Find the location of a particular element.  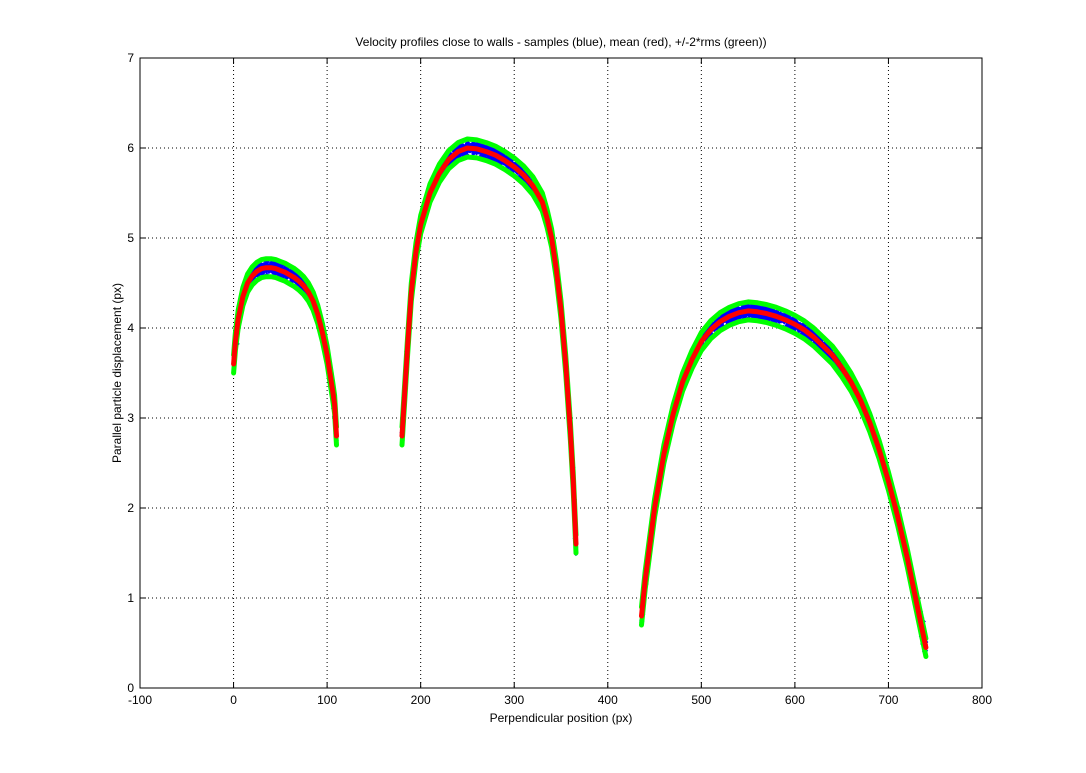

x-tick-label: 500 is located at coordinates (701, 700).